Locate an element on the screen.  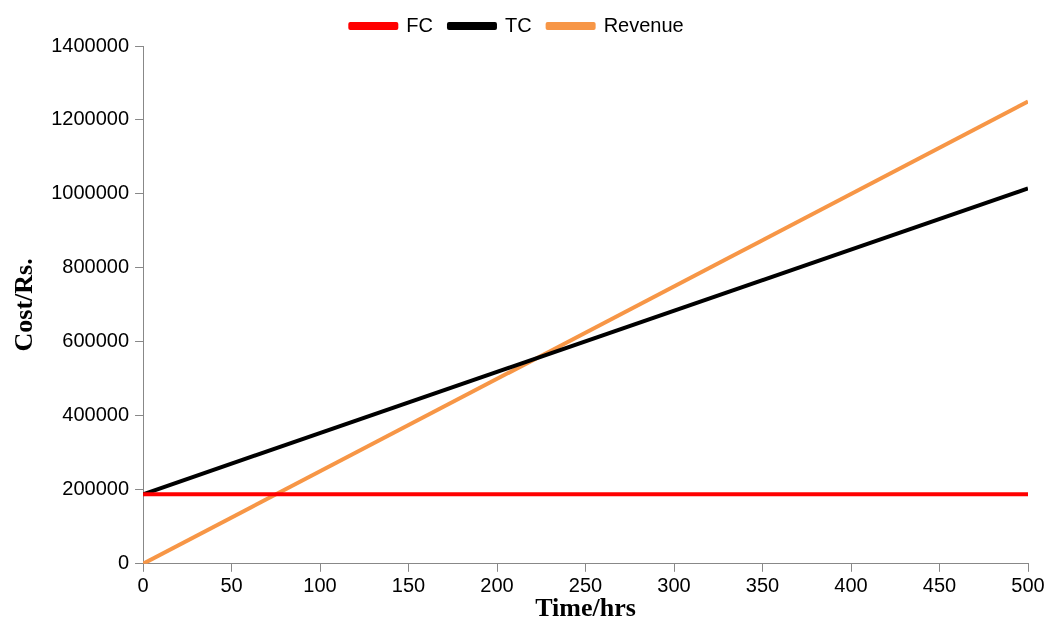
x-tick-label: 150 is located at coordinates (408, 585).